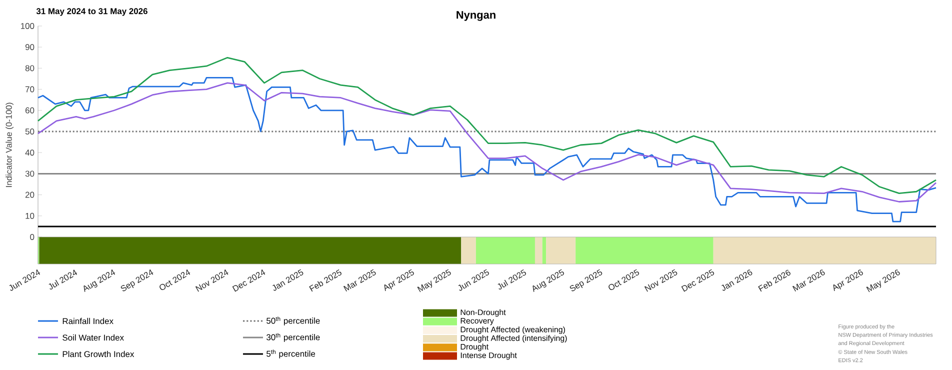  What do you see at coordinates (586, 280) in the screenshot?
I see `x-tick-label: Sep 2025` at bounding box center [586, 280].